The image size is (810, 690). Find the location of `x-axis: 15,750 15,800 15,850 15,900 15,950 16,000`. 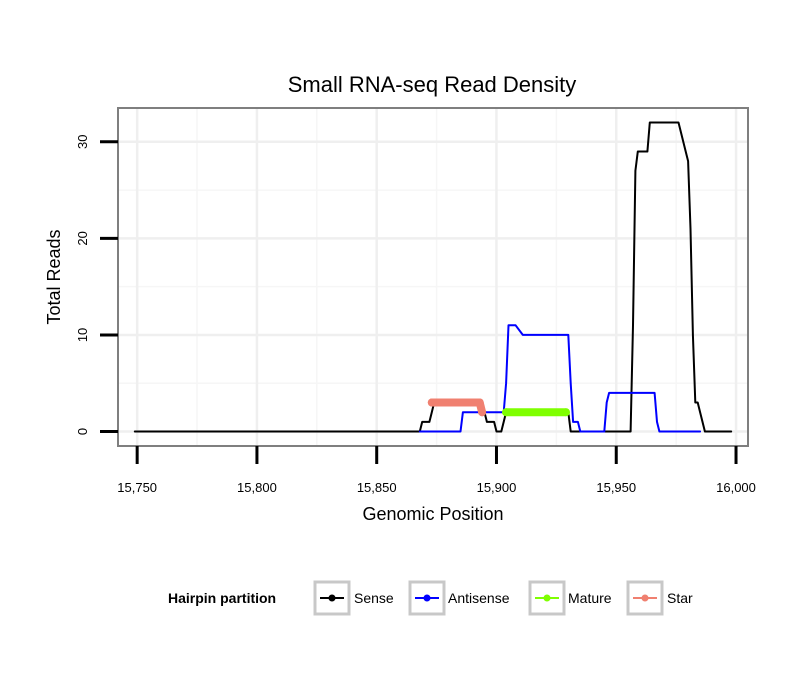

x-axis: 15,750 15,800 15,850 15,900 15,950 16,000 is located at coordinates (436, 470).